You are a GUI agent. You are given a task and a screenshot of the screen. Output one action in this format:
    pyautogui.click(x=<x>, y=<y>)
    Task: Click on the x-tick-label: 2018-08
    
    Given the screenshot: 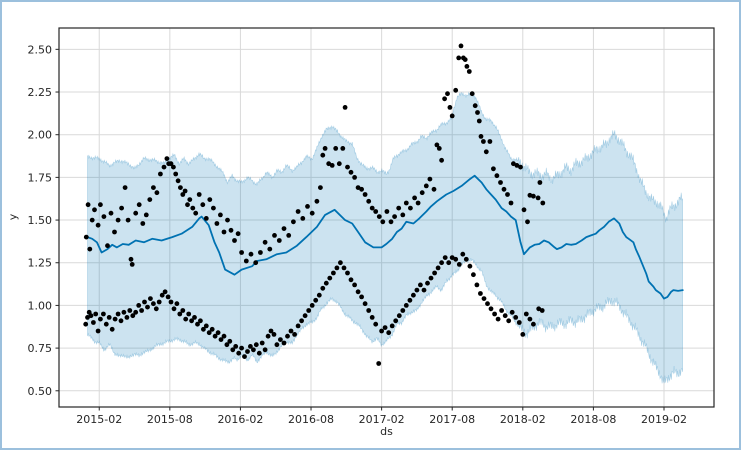 What is the action you would take?
    pyautogui.click(x=593, y=419)
    